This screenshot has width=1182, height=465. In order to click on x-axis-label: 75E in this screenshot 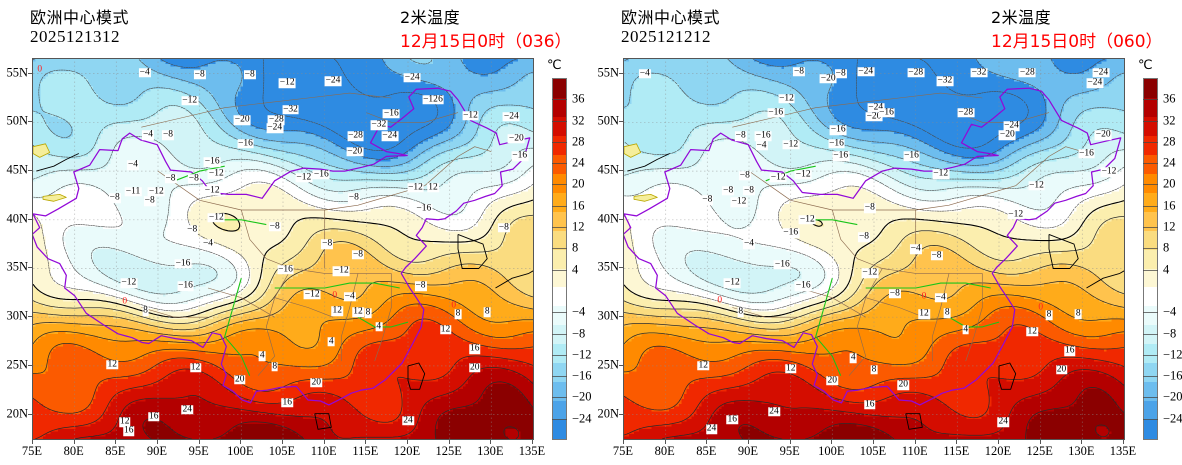, I will do `click(623, 451)`.